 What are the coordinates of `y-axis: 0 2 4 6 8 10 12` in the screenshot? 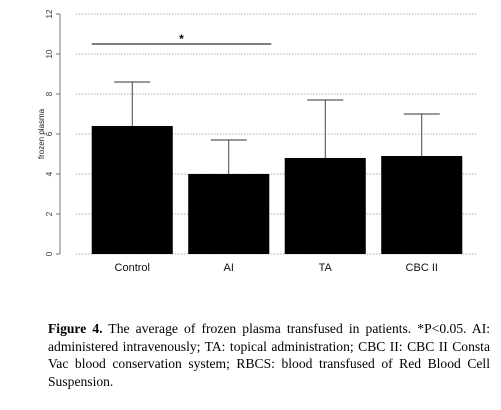 It's located at (53, 132).